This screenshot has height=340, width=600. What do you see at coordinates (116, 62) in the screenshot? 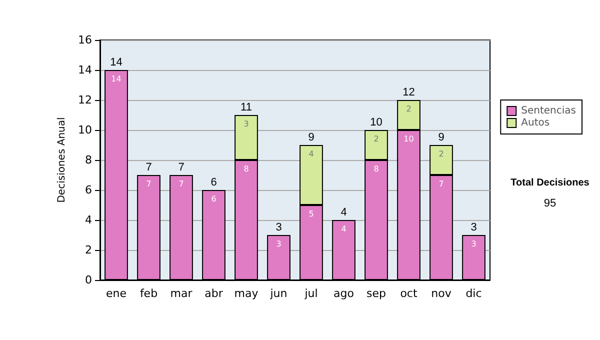
I see `total-label: 14` at bounding box center [116, 62].